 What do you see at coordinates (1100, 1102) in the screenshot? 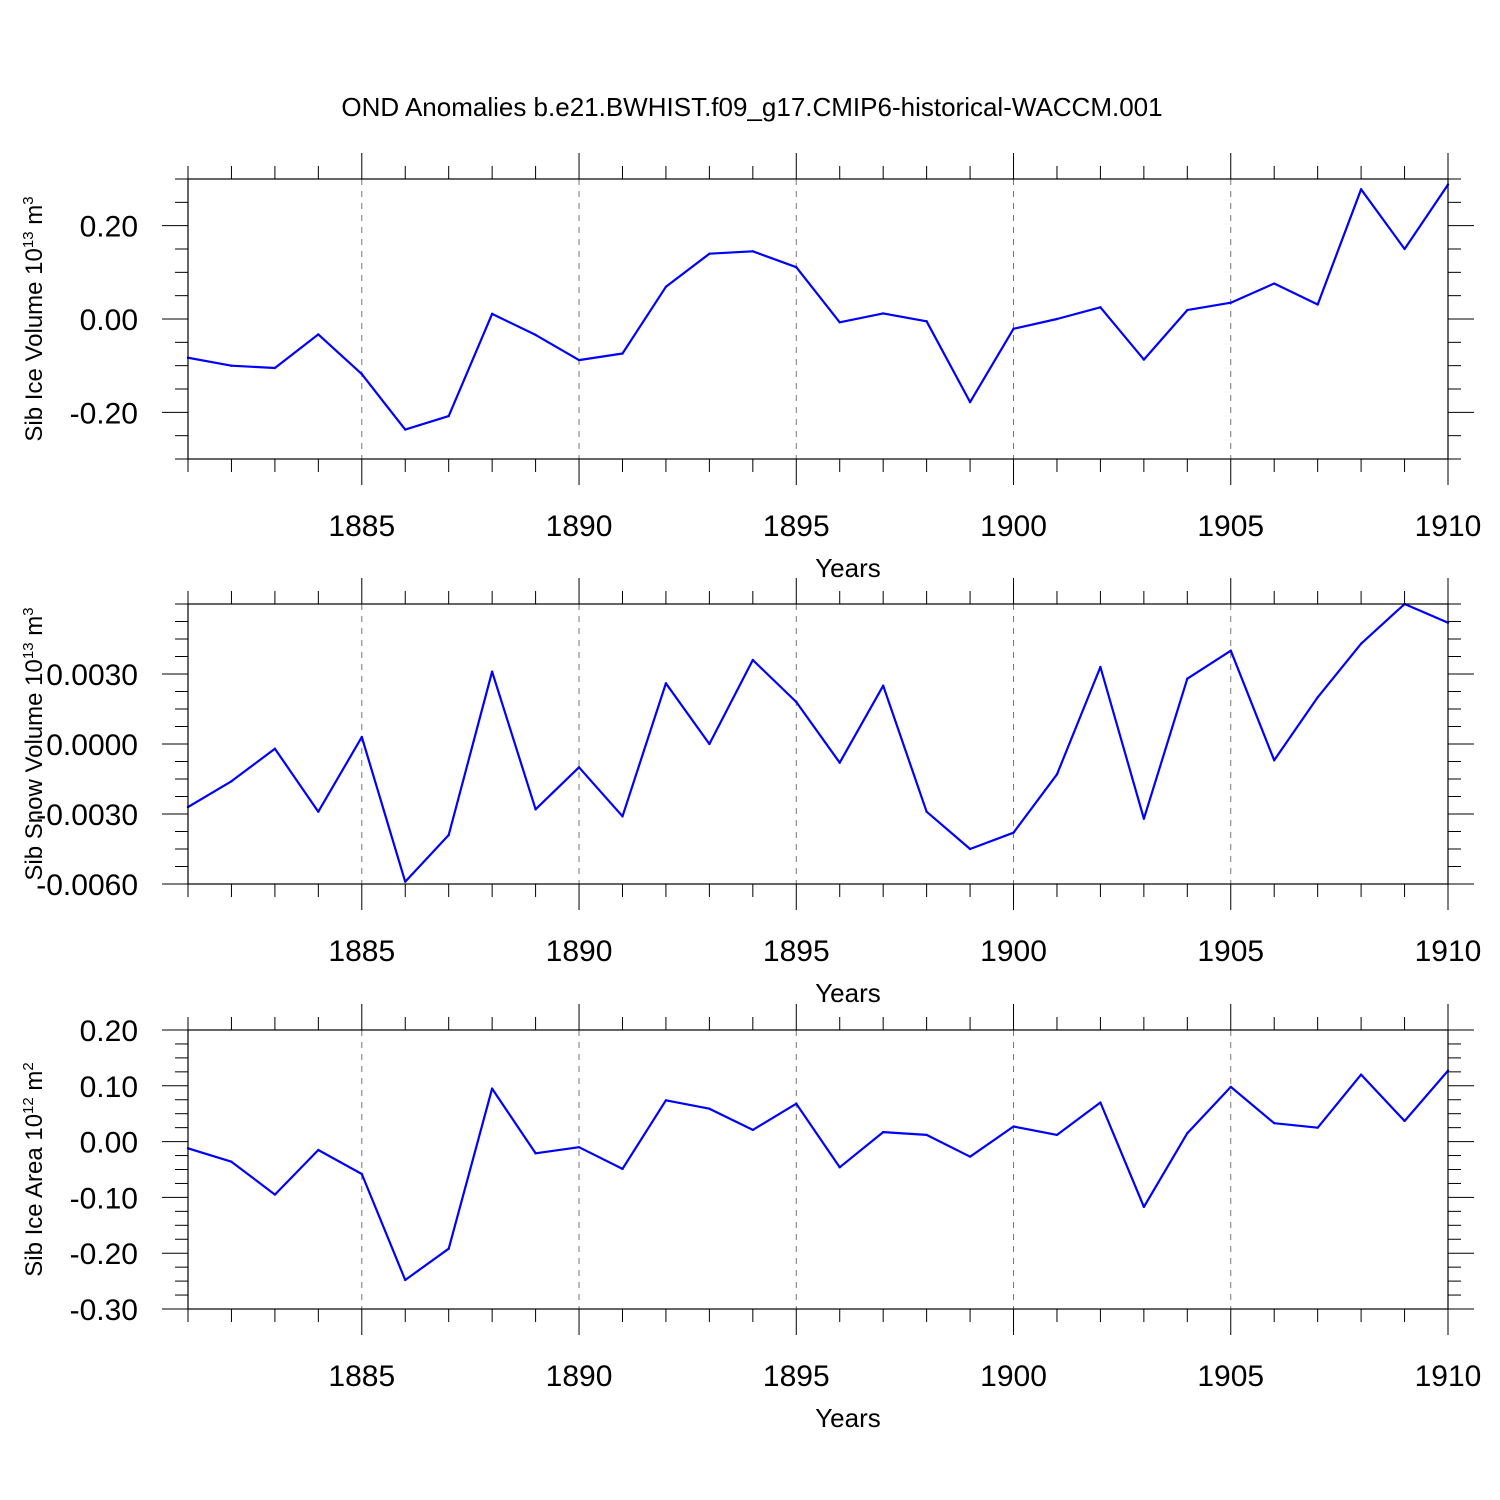
I see `ice-area-point-1902` at bounding box center [1100, 1102].